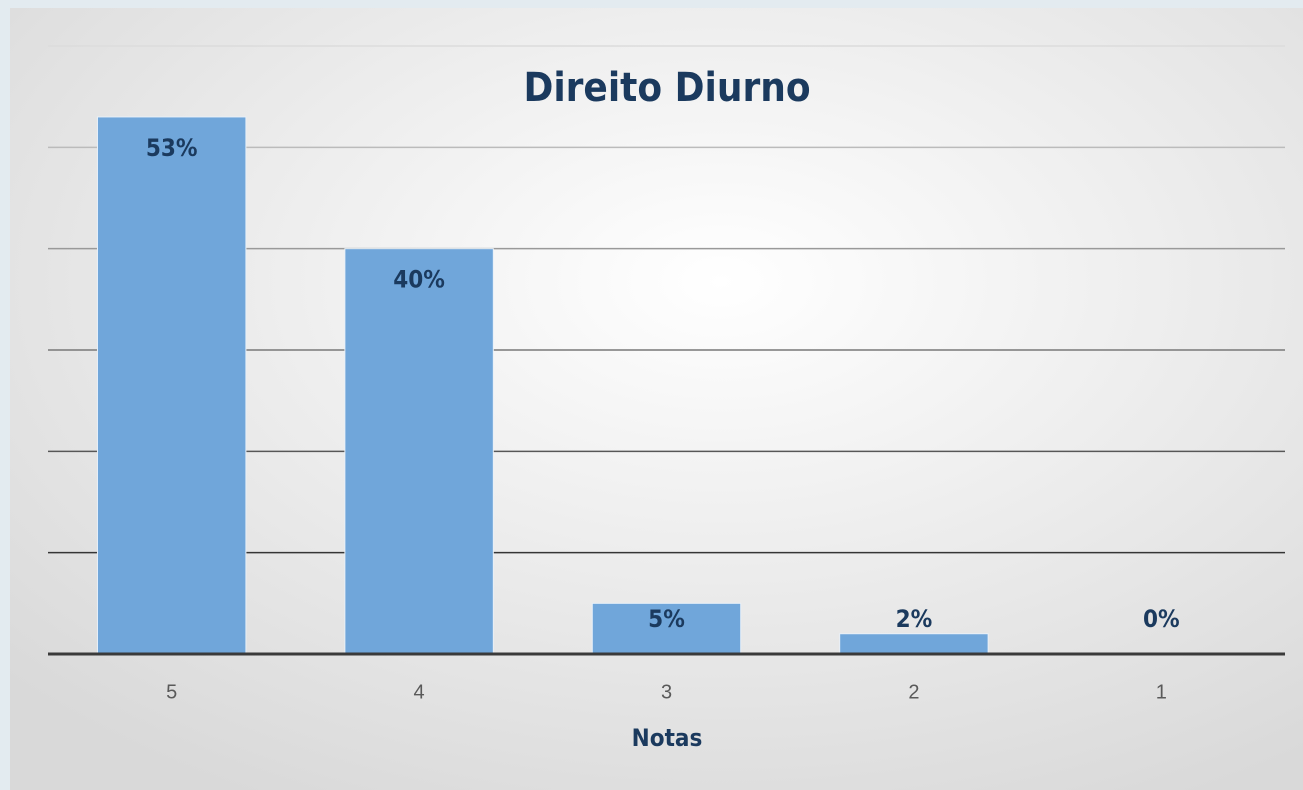 This screenshot has height=790, width=1303. Describe the element at coordinates (172, 148) in the screenshot. I see `data-label: 53%` at that location.